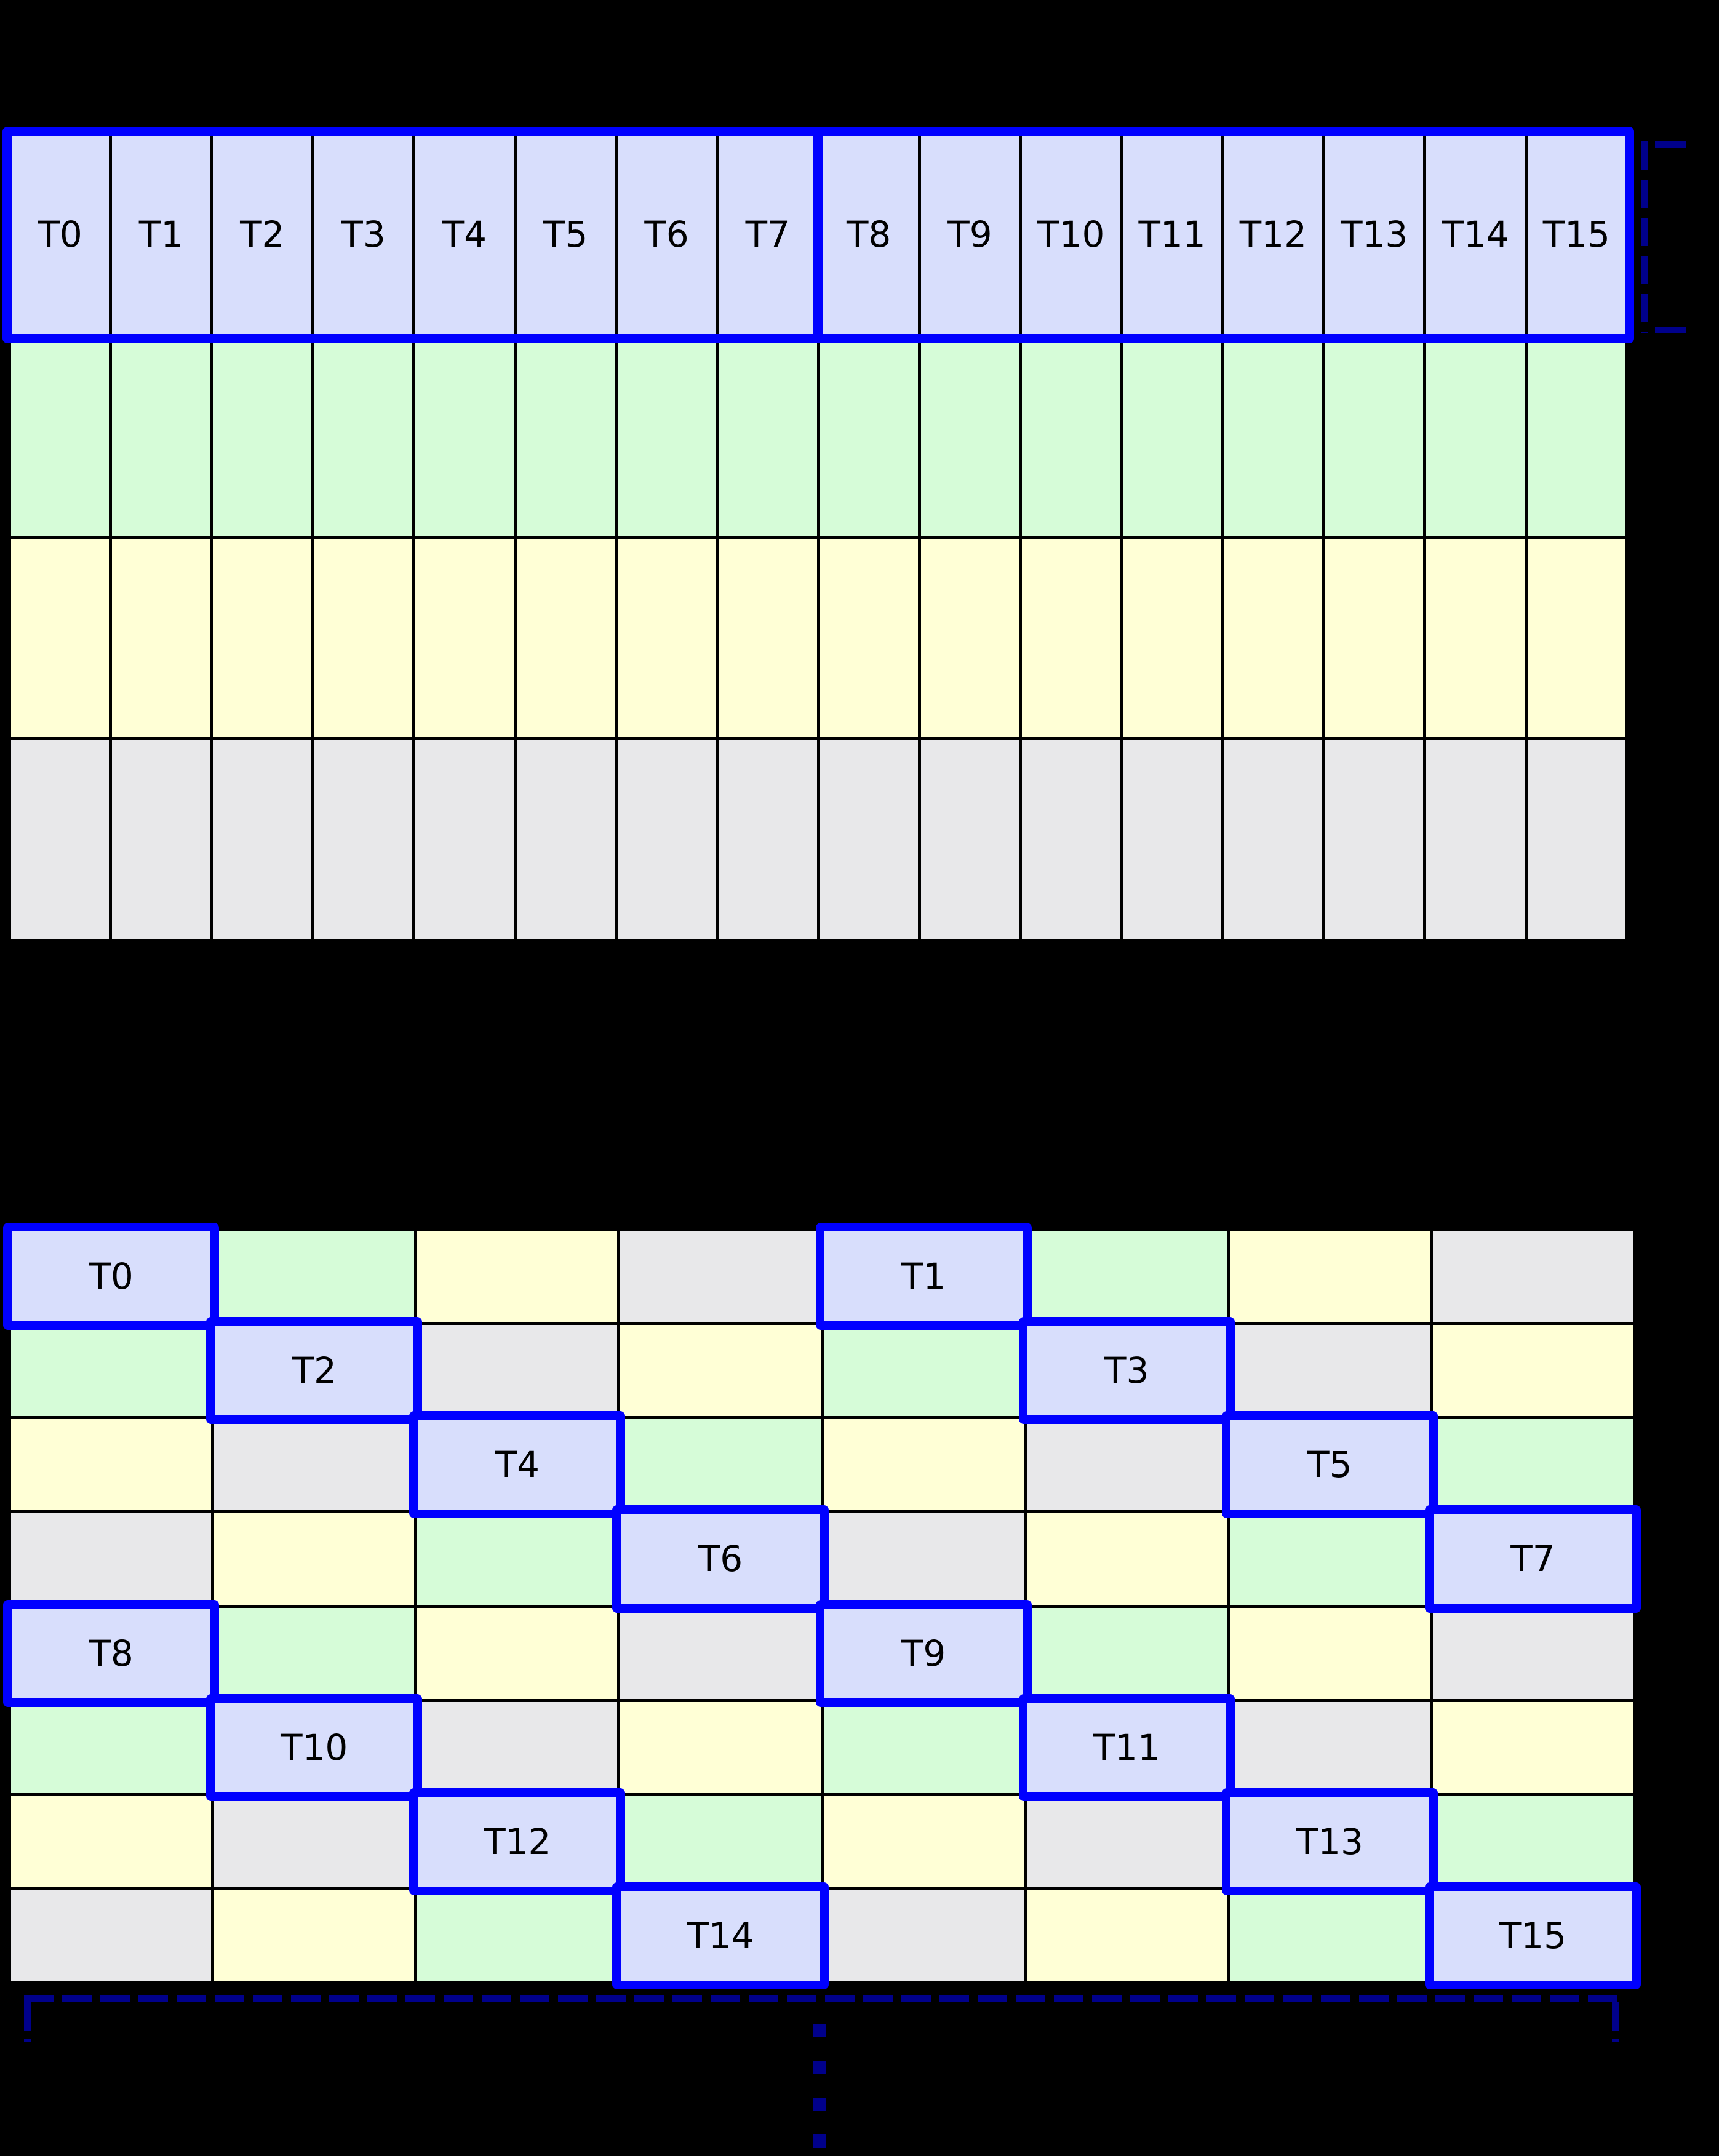 The image size is (1719, 2156). What do you see at coordinates (1616, 2022) in the screenshot?
I see `width-bracket-right-tick` at bounding box center [1616, 2022].